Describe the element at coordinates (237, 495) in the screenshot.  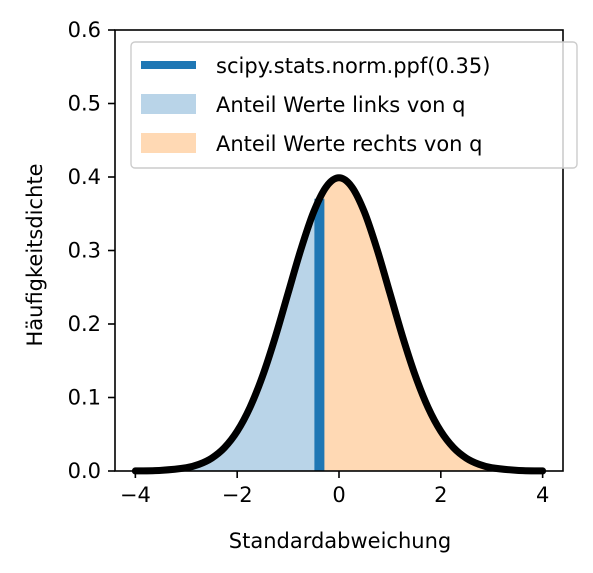
I see `x-tick-label: −2` at that location.